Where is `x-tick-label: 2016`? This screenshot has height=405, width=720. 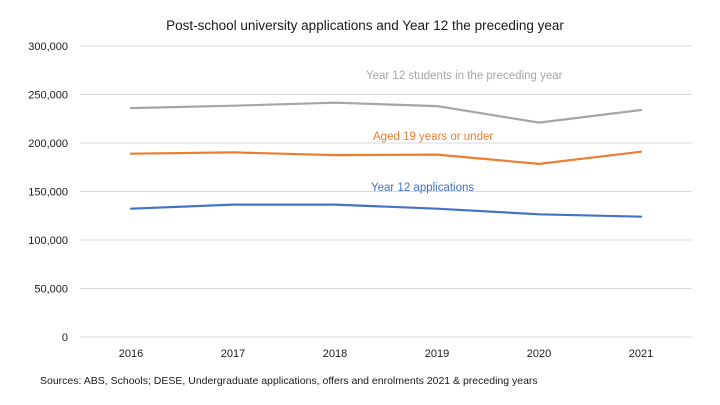 x-tick-label: 2016 is located at coordinates (131, 354).